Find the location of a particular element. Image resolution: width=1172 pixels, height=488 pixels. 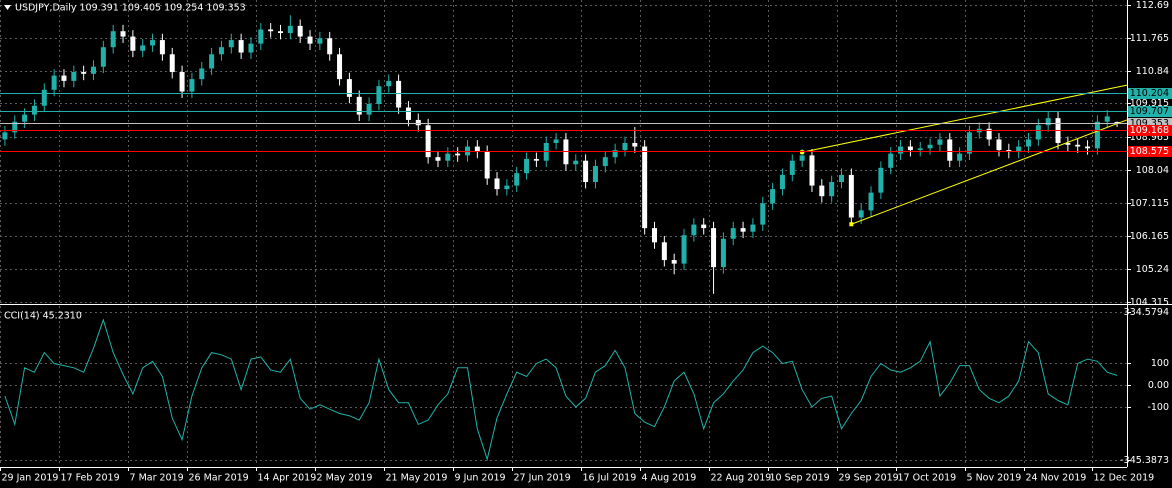

x-tick-label: 26 Mar 2019 is located at coordinates (219, 478).